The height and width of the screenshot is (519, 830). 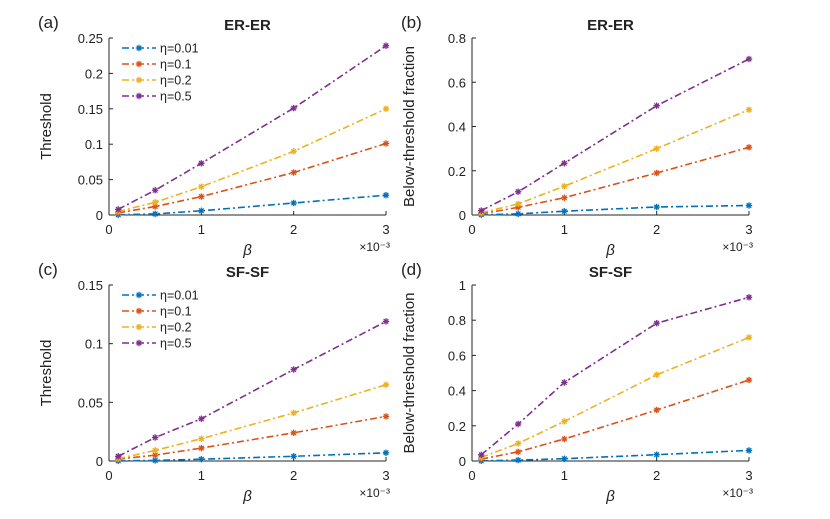 I want to click on panel-c-x-label: β, so click(x=247, y=496).